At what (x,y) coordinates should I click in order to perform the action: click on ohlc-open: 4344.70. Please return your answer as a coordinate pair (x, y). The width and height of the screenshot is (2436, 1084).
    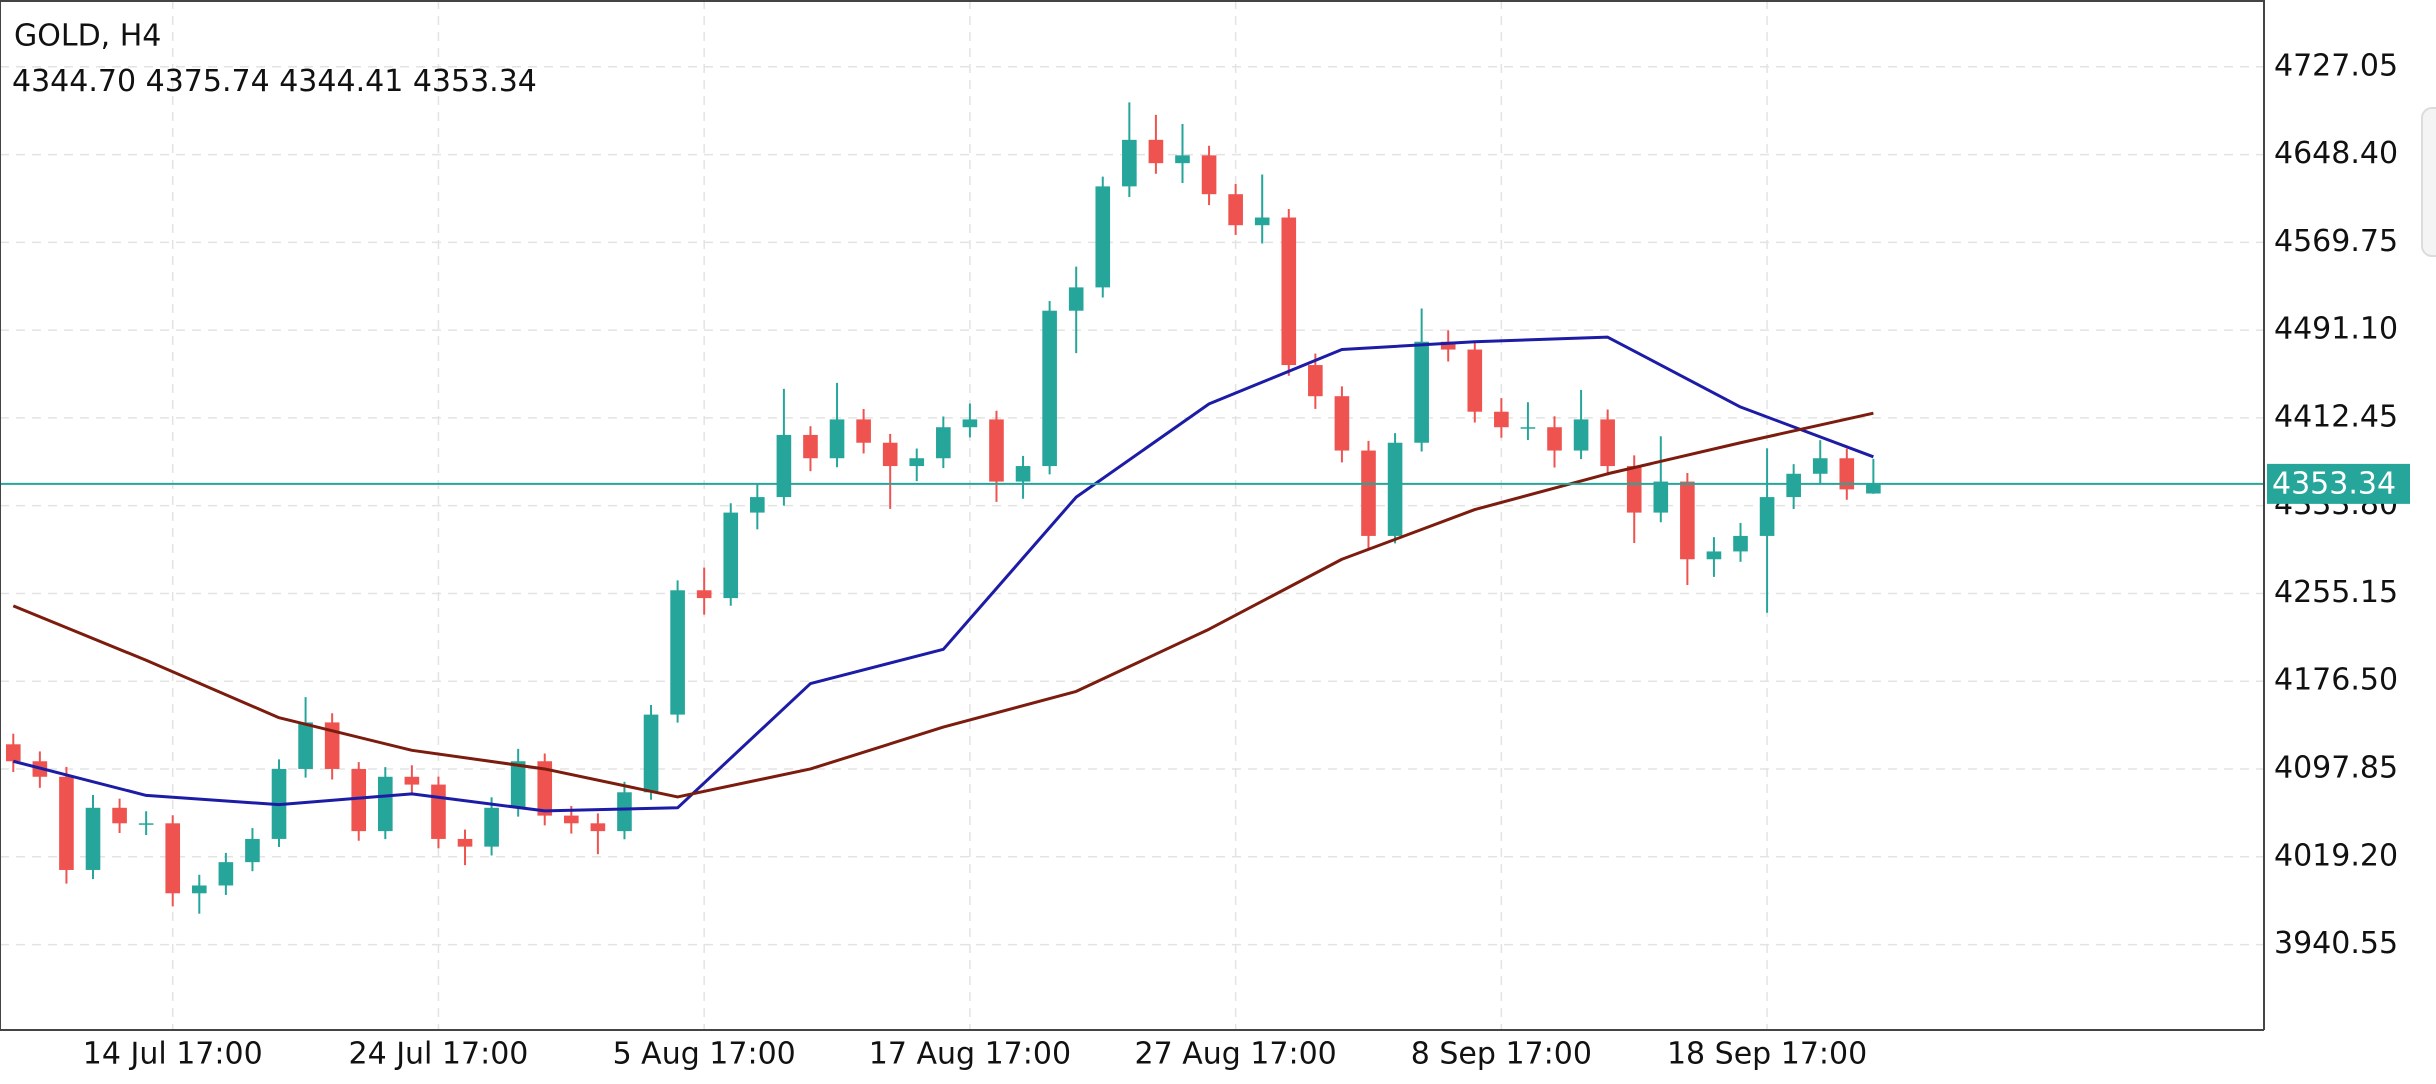
    Looking at the image, I should click on (74, 81).